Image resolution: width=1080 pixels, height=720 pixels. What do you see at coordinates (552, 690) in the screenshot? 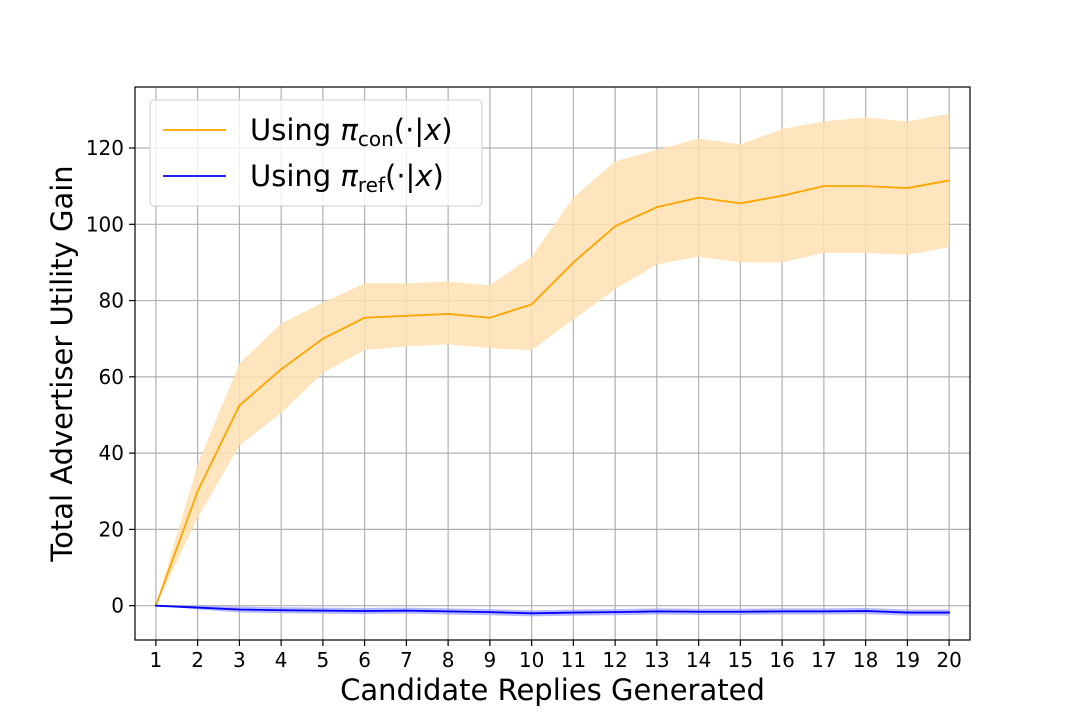
I see `x-axis-title: Candidate Replies Generated` at bounding box center [552, 690].